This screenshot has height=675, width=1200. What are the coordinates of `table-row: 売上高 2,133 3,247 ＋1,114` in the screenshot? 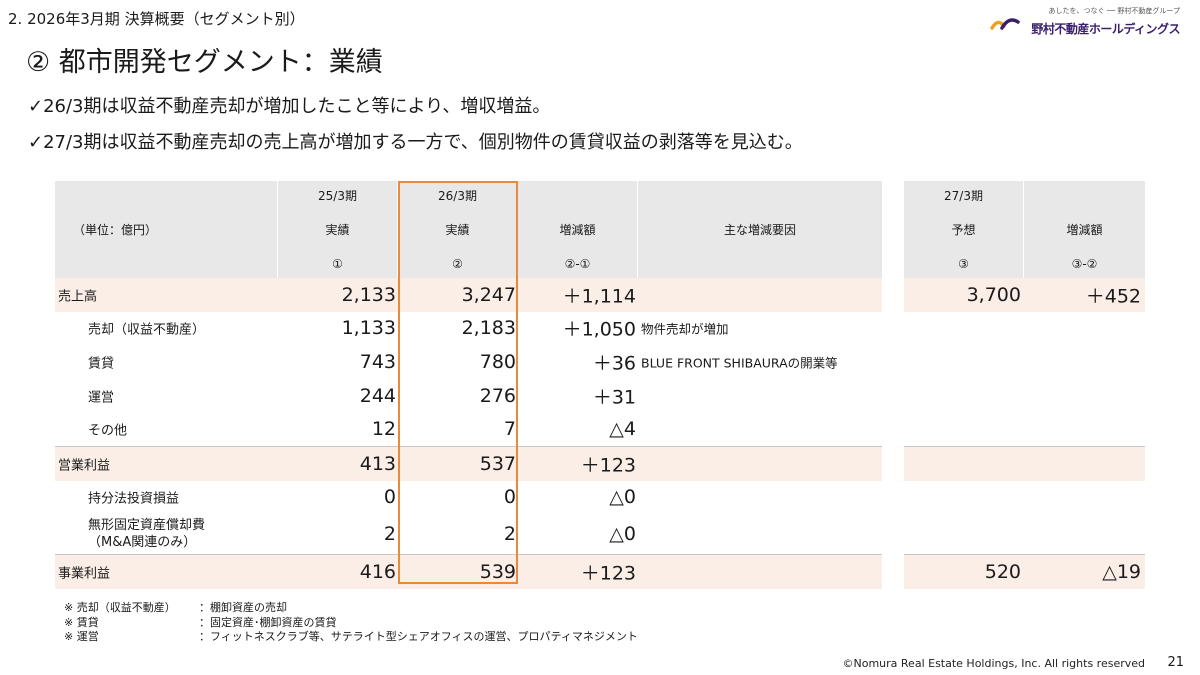 It's located at (468, 295).